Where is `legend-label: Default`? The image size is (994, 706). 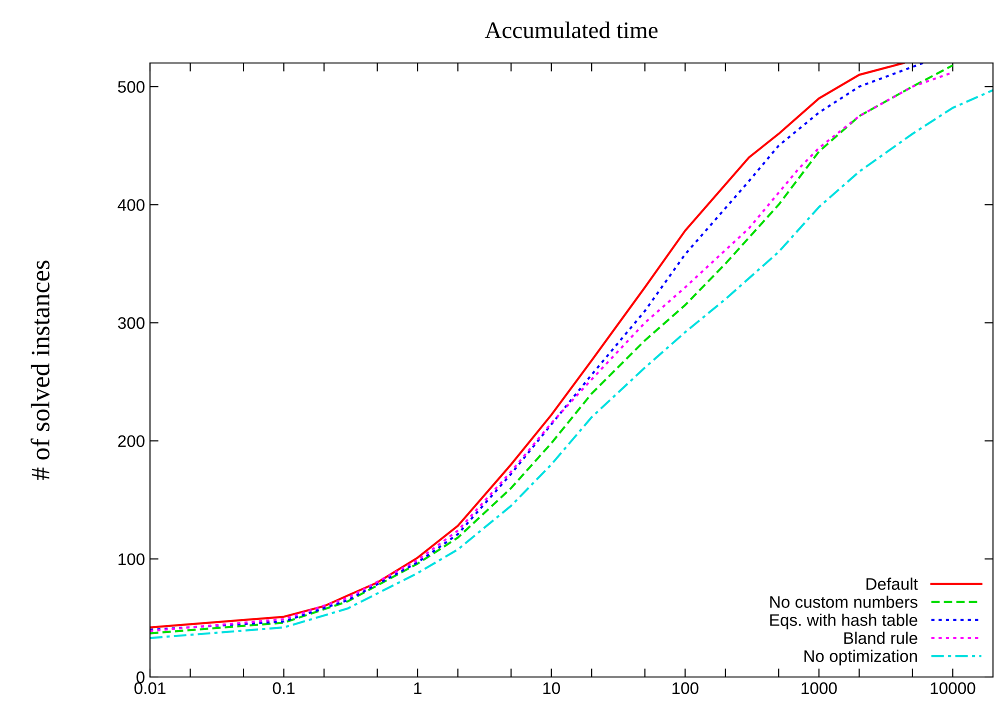 legend-label: Default is located at coordinates (892, 584).